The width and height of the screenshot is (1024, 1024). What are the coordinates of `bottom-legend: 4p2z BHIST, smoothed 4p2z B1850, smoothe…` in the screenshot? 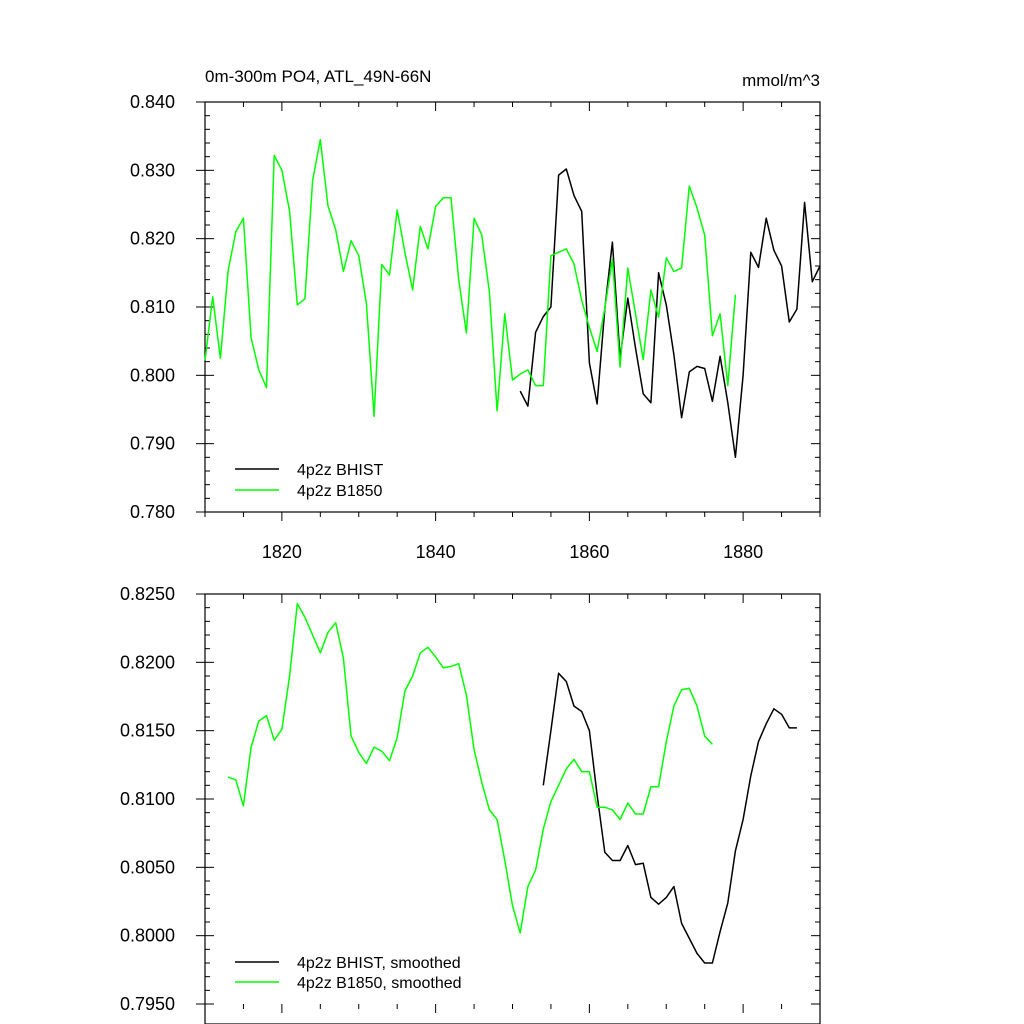 It's located at (348, 973).